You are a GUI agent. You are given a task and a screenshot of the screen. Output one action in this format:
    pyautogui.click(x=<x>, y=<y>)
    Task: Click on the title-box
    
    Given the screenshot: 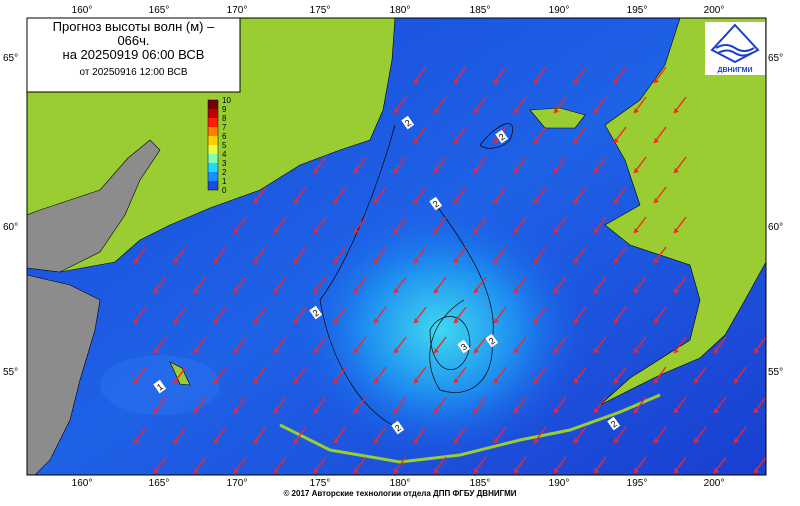 What is the action you would take?
    pyautogui.click(x=133, y=55)
    